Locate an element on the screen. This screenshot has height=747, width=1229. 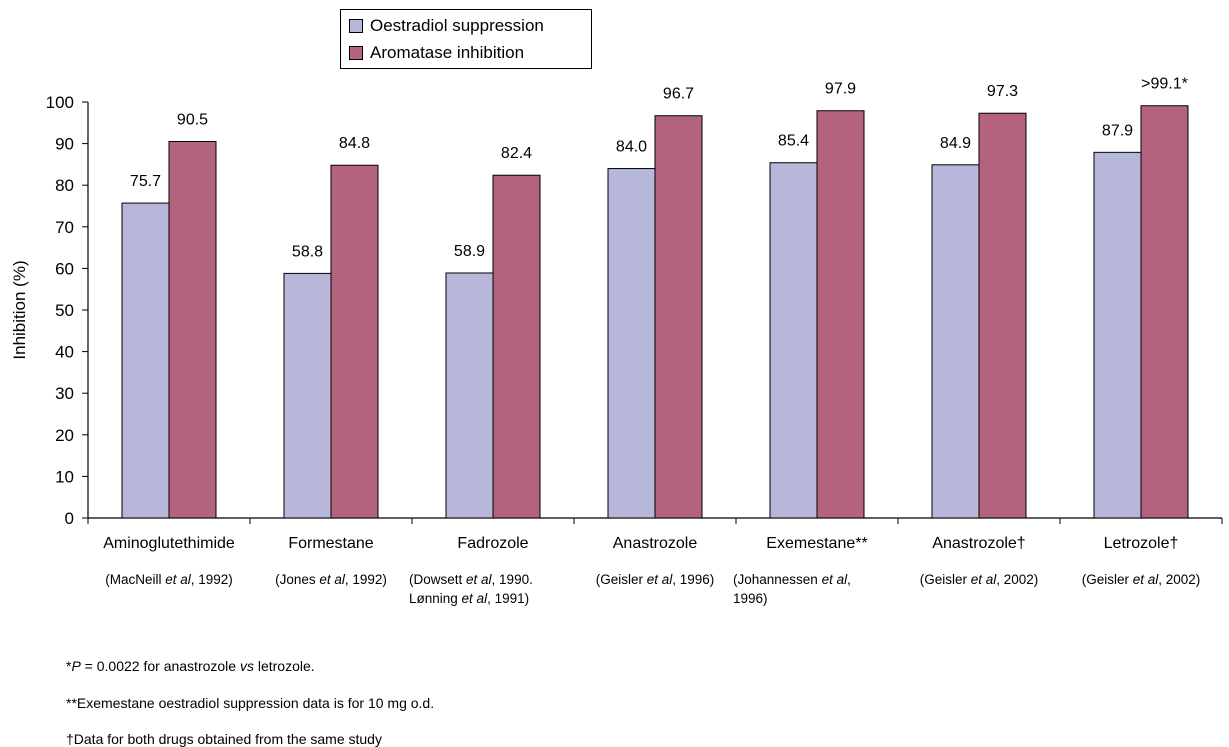
x-category-label: Exemestane** is located at coordinates (816, 543).